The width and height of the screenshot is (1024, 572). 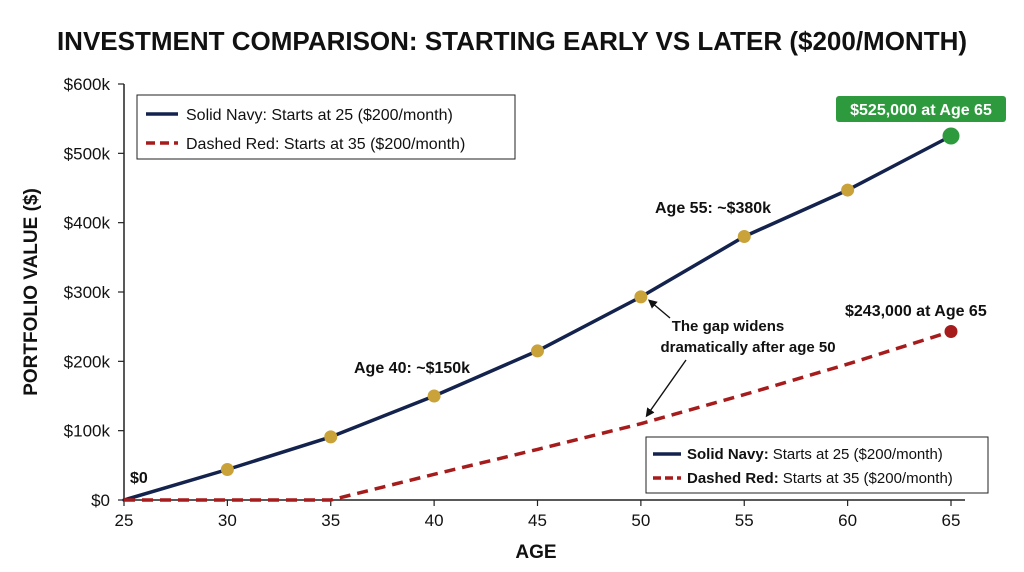 What do you see at coordinates (87, 292) in the screenshot?
I see `y-tick-label: $300k` at bounding box center [87, 292].